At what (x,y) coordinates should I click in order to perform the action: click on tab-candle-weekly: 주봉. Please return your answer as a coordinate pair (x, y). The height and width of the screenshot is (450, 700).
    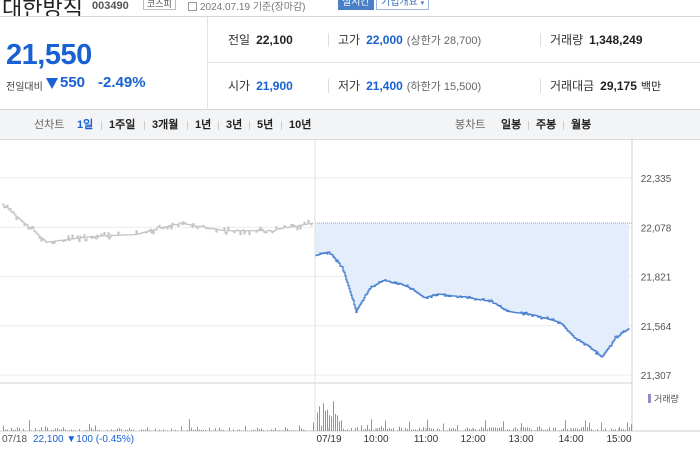
    Looking at the image, I should click on (546, 125).